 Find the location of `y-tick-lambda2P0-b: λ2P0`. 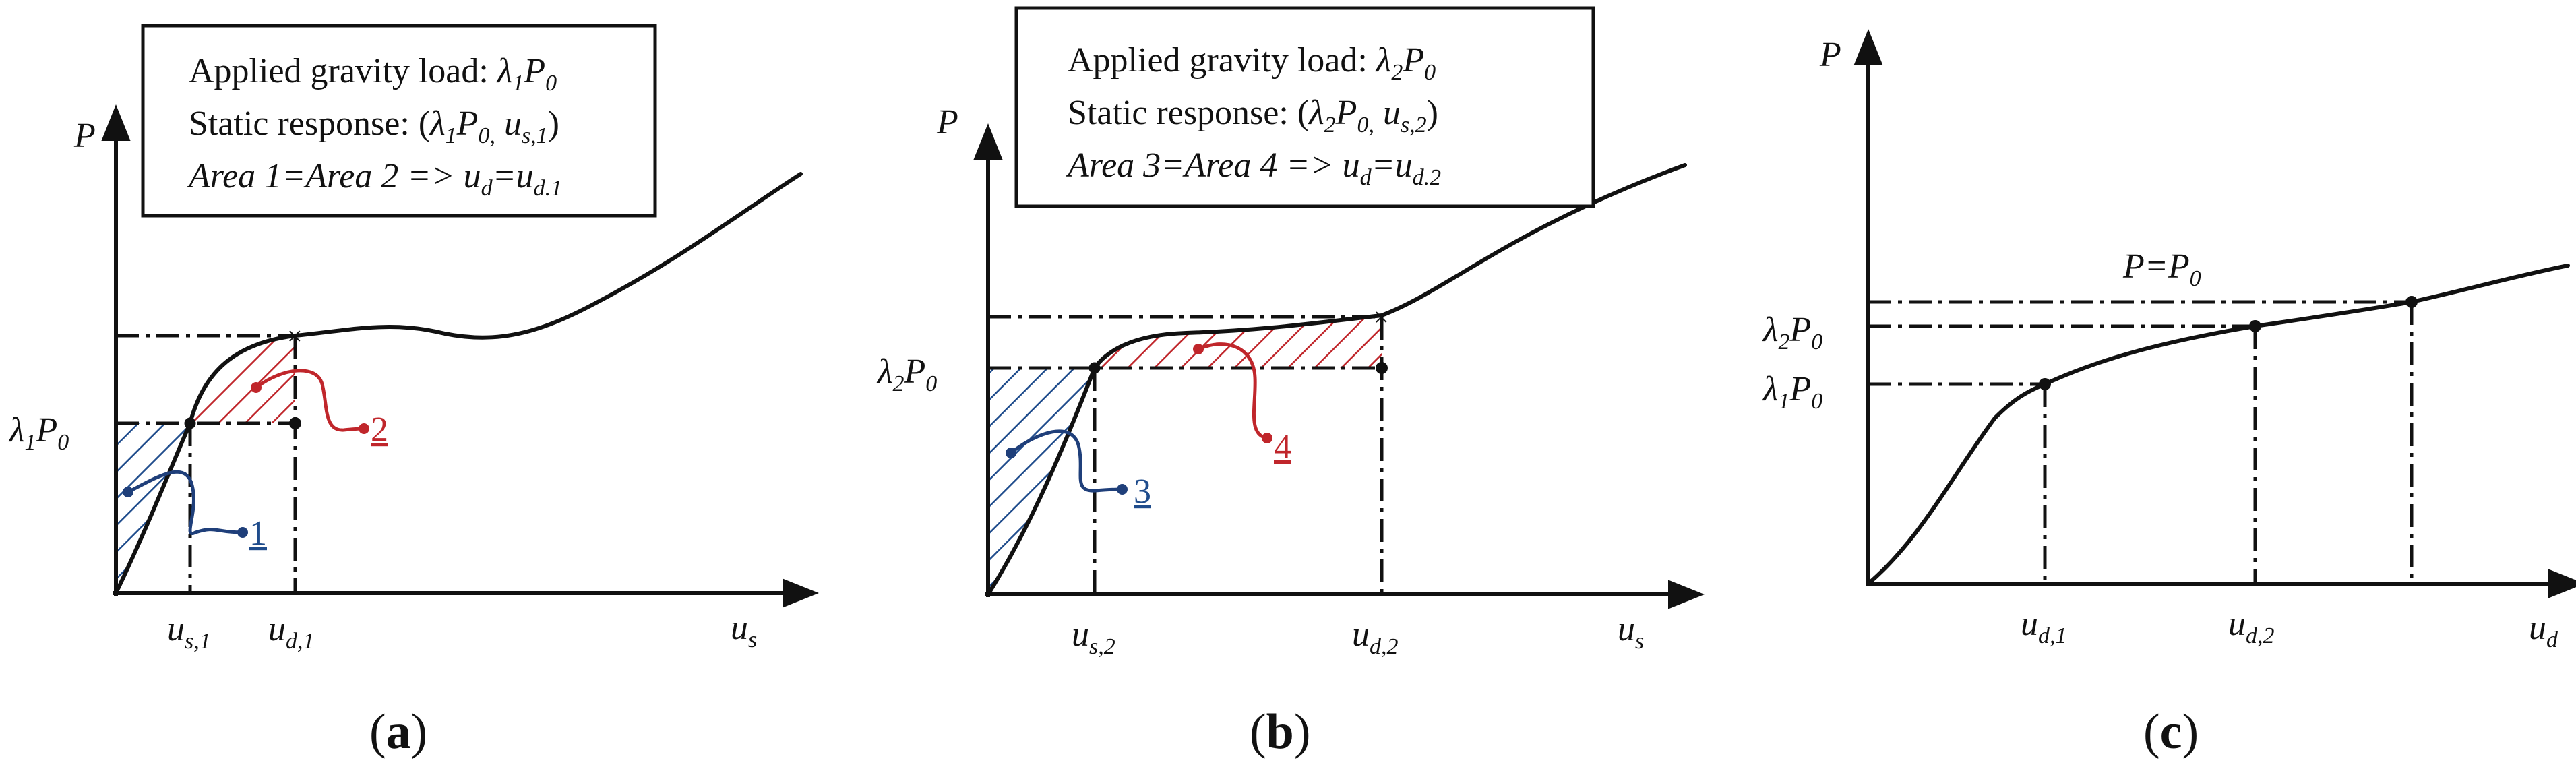

y-tick-lambda2P0-b: λ2P0 is located at coordinates (907, 374).